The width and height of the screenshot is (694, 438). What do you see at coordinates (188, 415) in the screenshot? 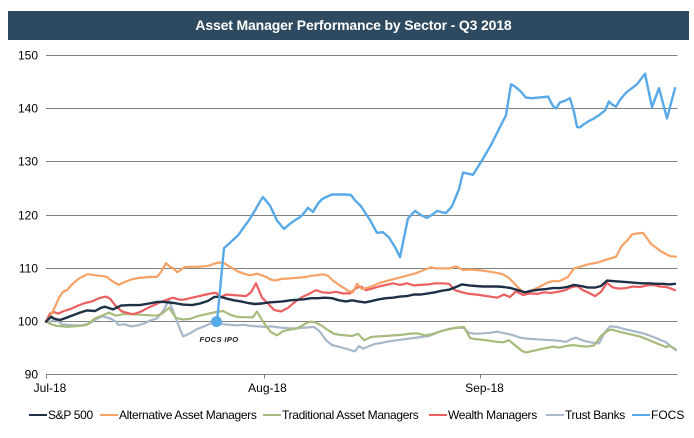
I see `svg-text: Alternative Asset Managers` at bounding box center [188, 415].